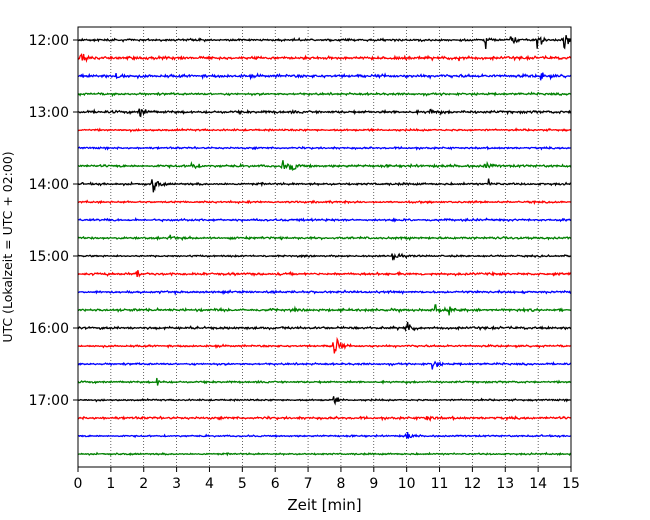 This screenshot has width=650, height=520. I want to click on x-tick-label: 1, so click(110, 484).